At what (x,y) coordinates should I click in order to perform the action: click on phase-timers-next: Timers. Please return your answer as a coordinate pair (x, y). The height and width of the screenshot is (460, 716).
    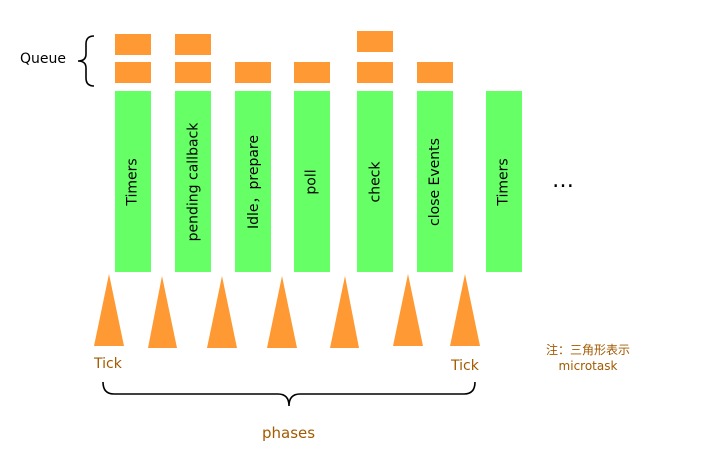
    Looking at the image, I should click on (504, 181).